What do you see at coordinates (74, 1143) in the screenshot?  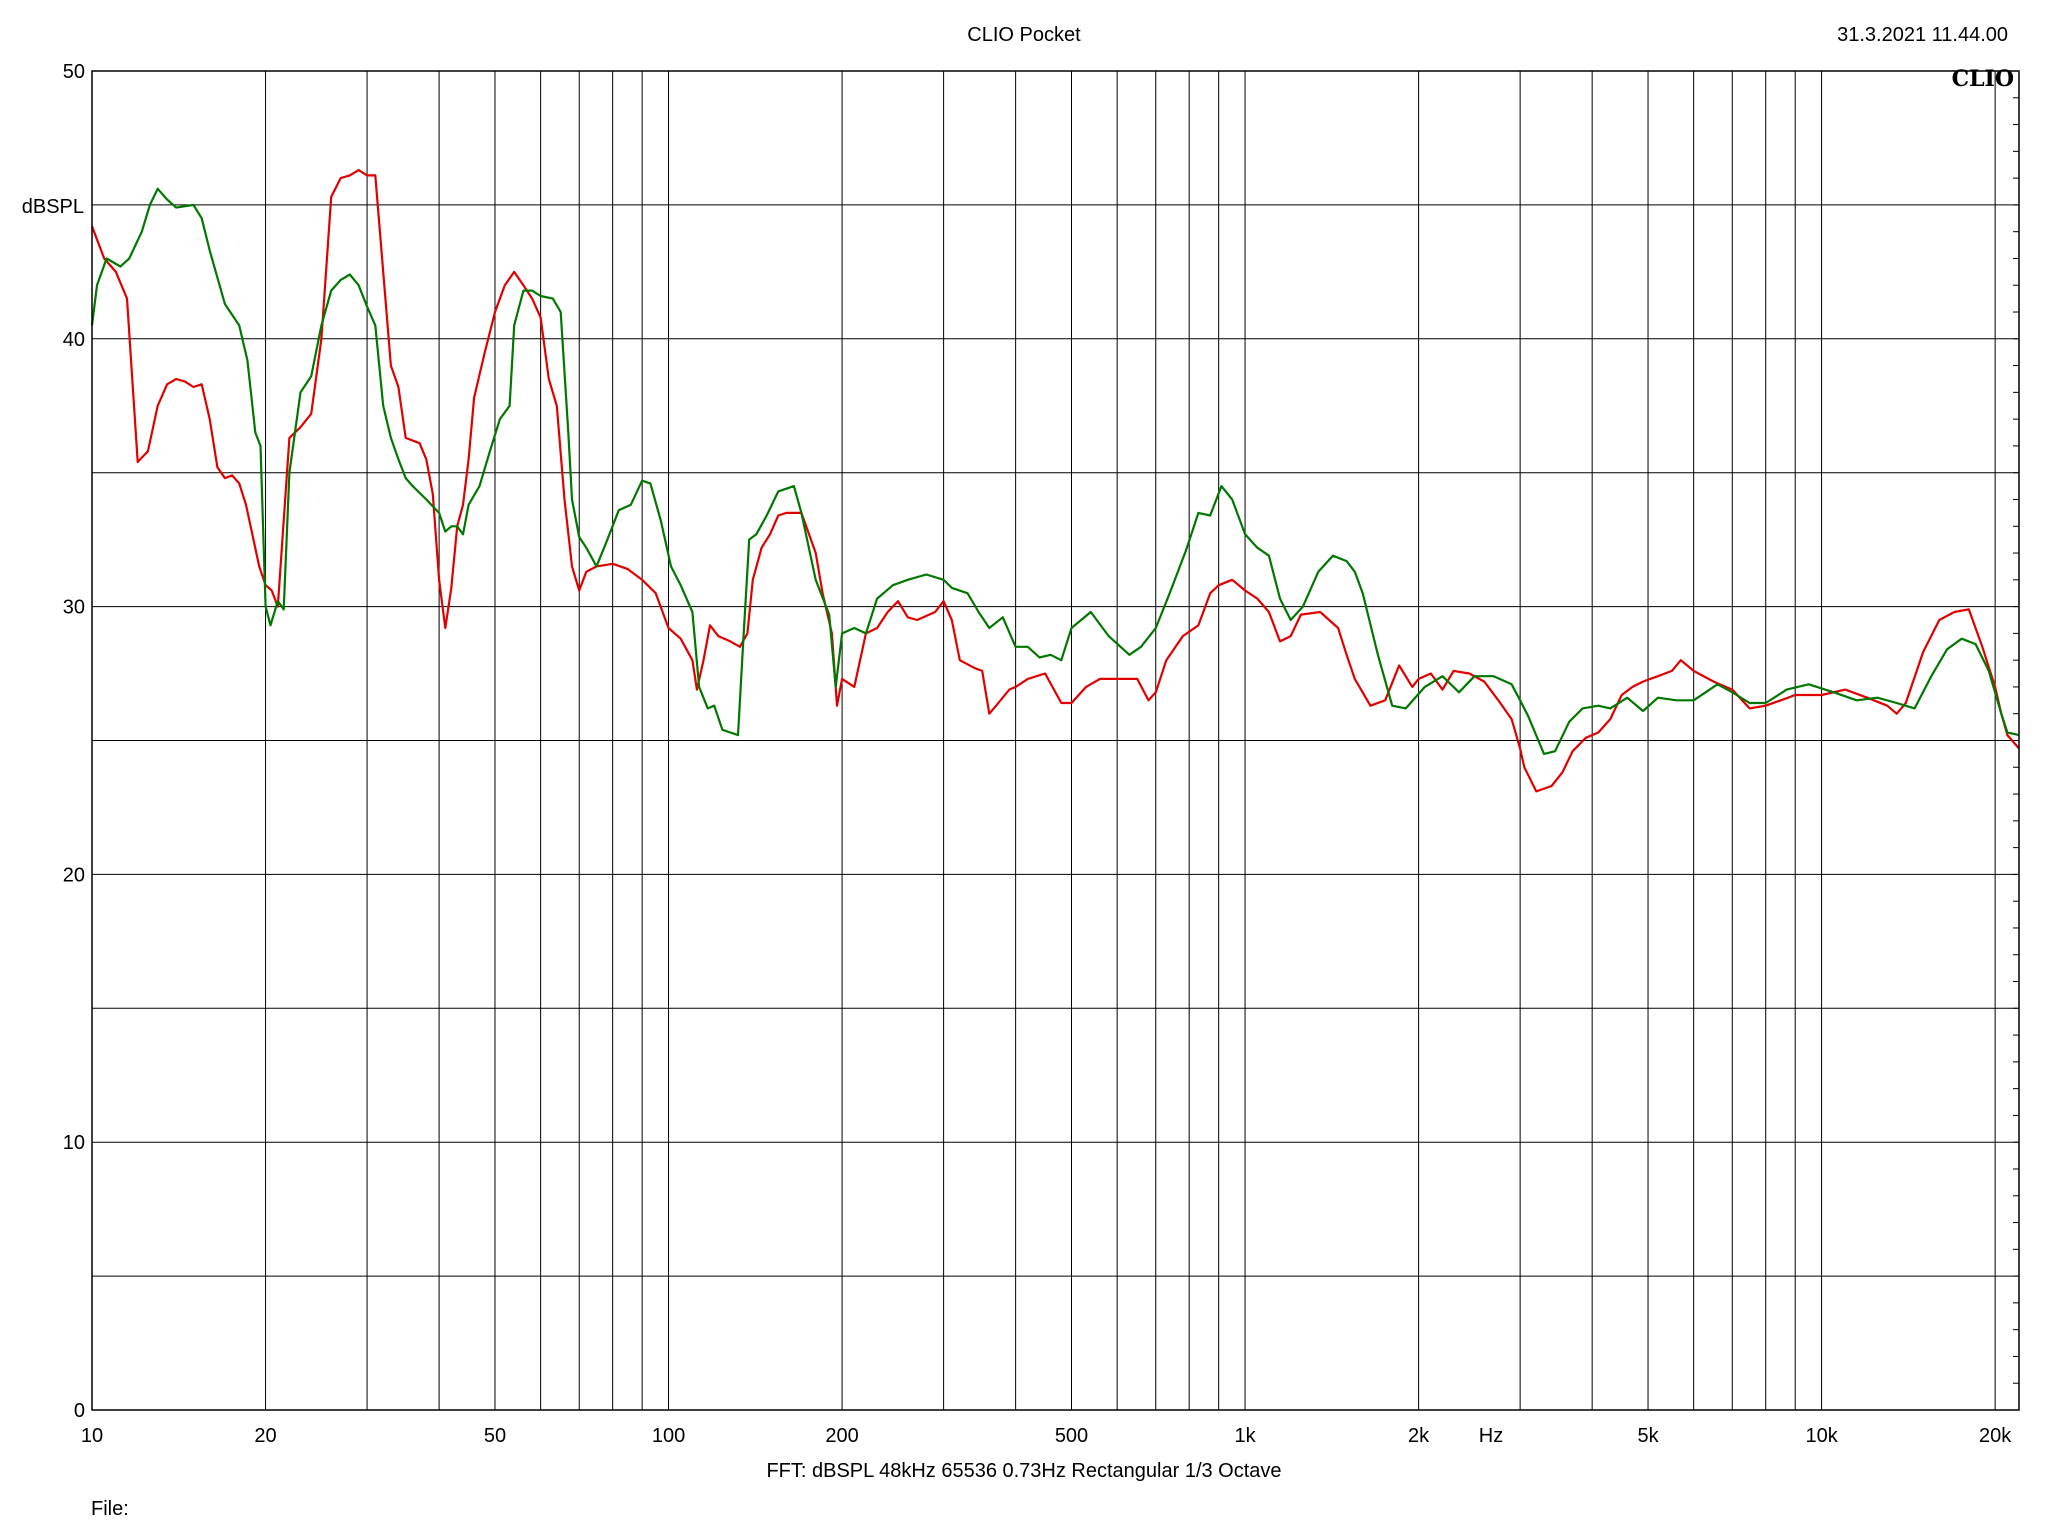 I see `y-tick-label: 10` at bounding box center [74, 1143].